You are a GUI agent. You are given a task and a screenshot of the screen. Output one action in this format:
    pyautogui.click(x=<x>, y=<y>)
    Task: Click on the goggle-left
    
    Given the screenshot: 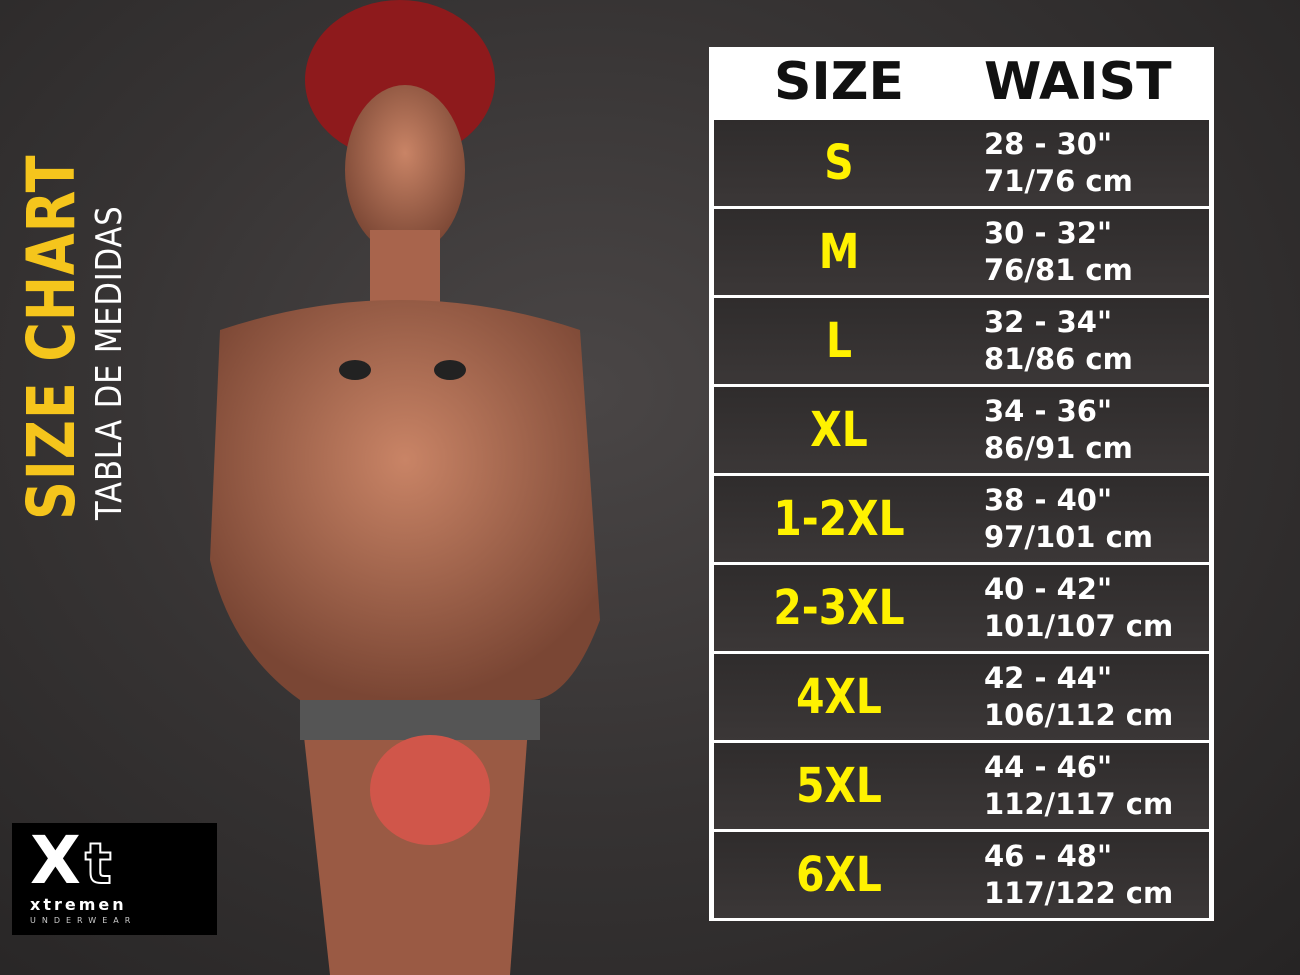 What is the action you would take?
    pyautogui.click(x=355, y=370)
    